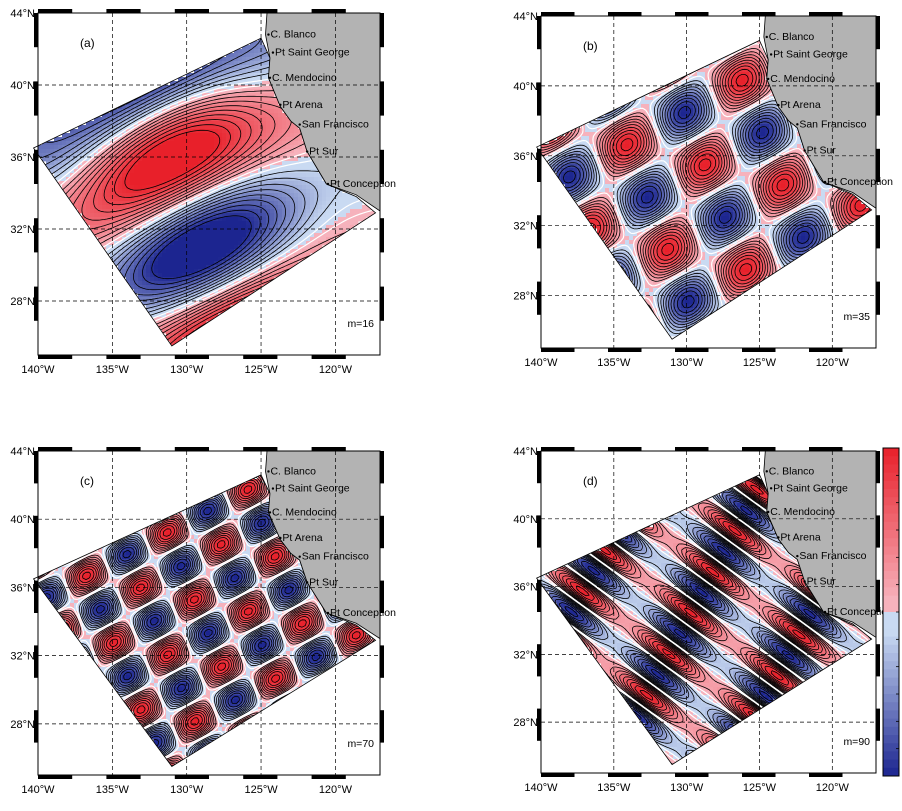 This screenshot has width=902, height=811. Describe the element at coordinates (704, 620) in the screenshot. I see `mode-field-d` at that location.